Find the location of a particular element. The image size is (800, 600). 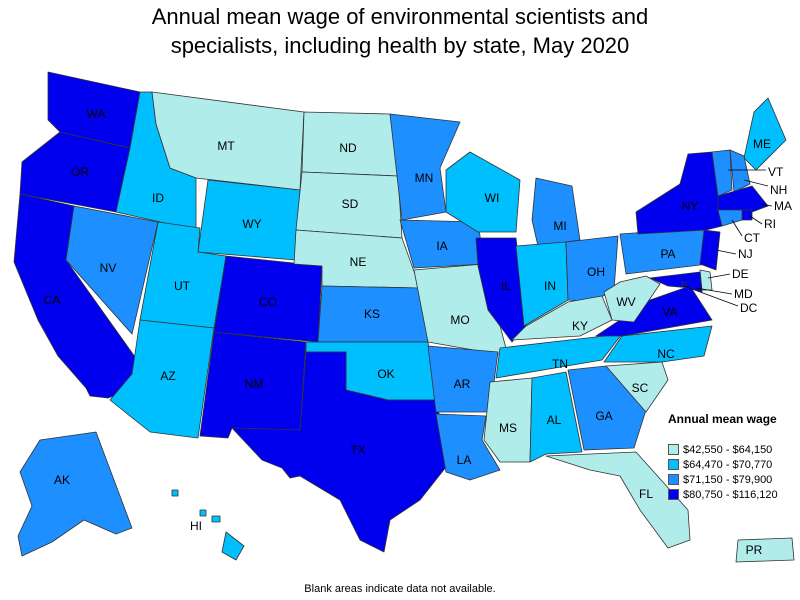

legend-label: $71,150 - $79,900 is located at coordinates (728, 479).